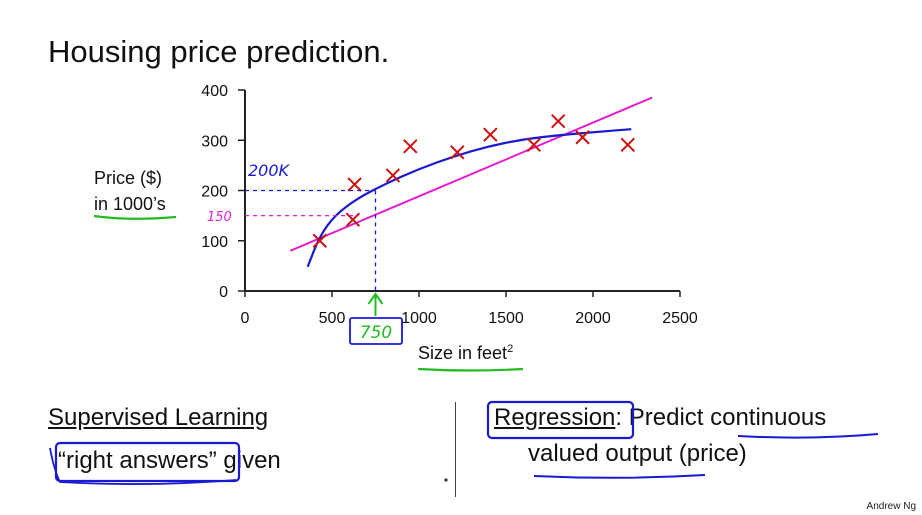 This screenshot has height=515, width=922. I want to click on x-tick-label: 2000, so click(593, 318).